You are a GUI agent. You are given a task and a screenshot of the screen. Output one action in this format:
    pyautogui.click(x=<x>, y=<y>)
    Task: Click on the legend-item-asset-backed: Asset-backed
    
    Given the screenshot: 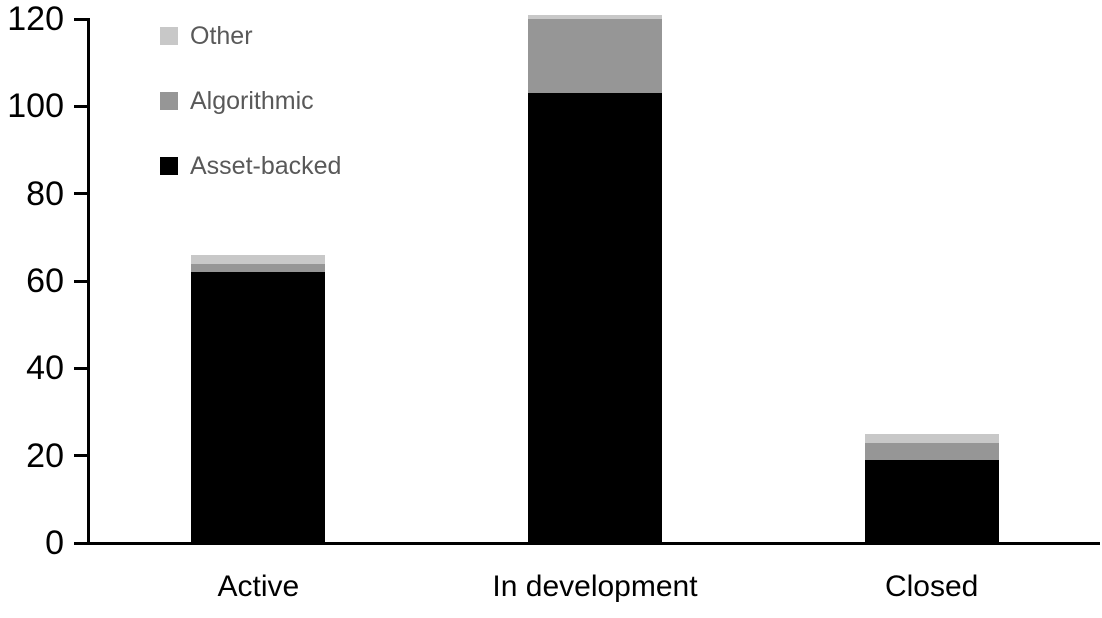 What is the action you would take?
    pyautogui.click(x=250, y=166)
    